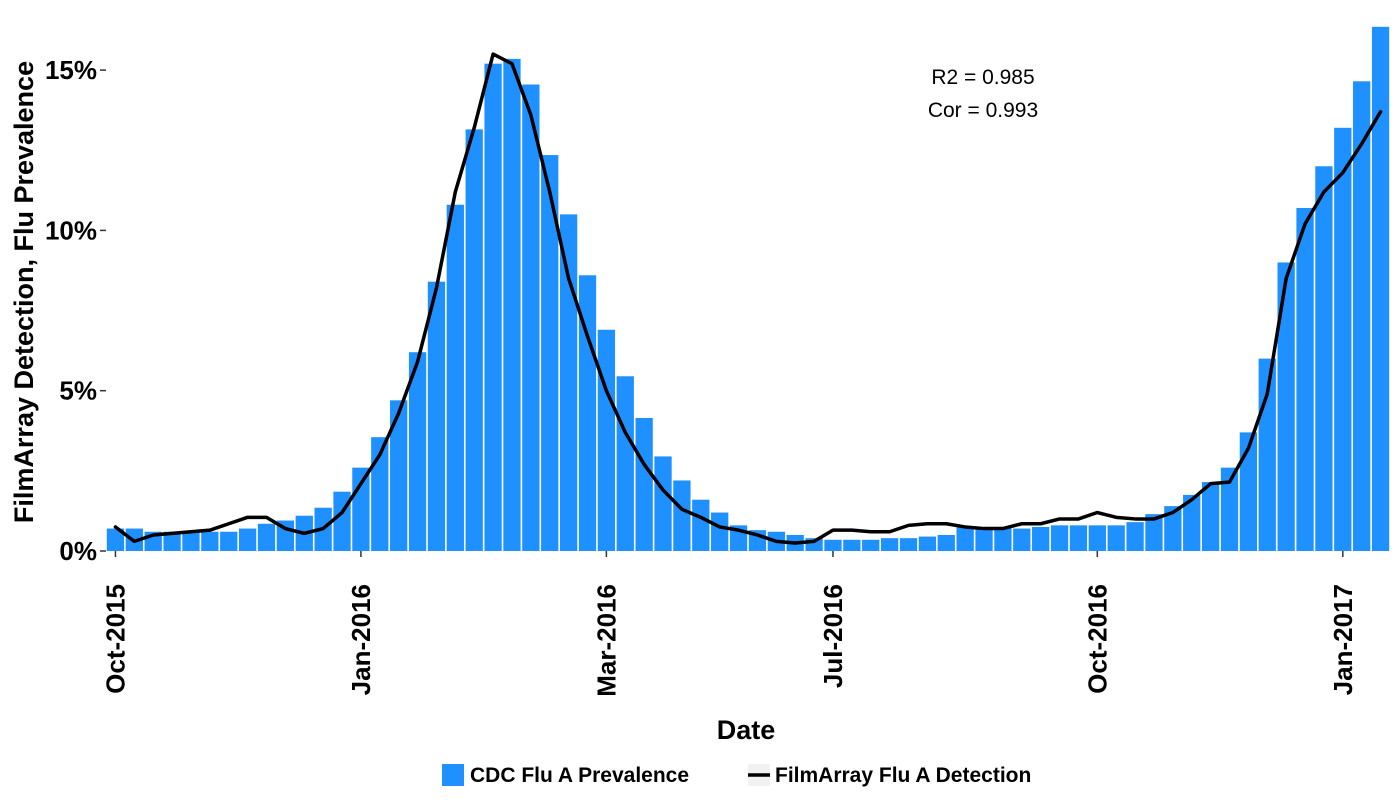 The width and height of the screenshot is (1400, 800). I want to click on y-tick-label: 15%, so click(71, 70).